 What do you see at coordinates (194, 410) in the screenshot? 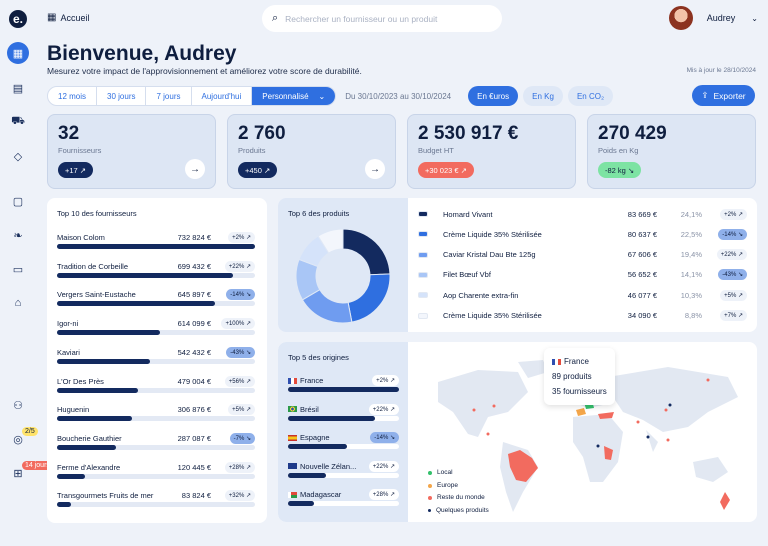
I see `supplier-amount: 306 876 €` at bounding box center [194, 410].